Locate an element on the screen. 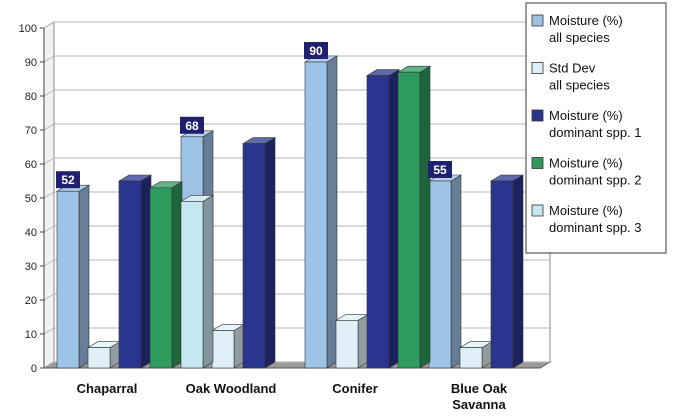 This screenshot has height=417, width=679. legend-item: Moisture (%) dominant spp. 3 is located at coordinates (586, 219).